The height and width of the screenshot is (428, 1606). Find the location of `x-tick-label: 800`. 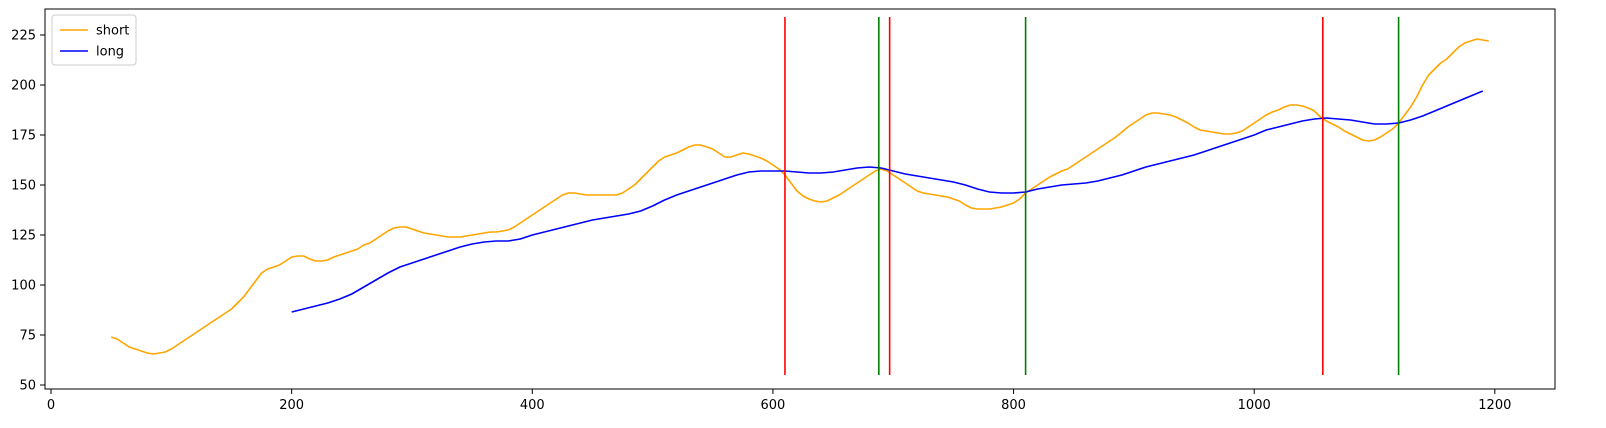

x-tick-label: 800 is located at coordinates (1013, 405).